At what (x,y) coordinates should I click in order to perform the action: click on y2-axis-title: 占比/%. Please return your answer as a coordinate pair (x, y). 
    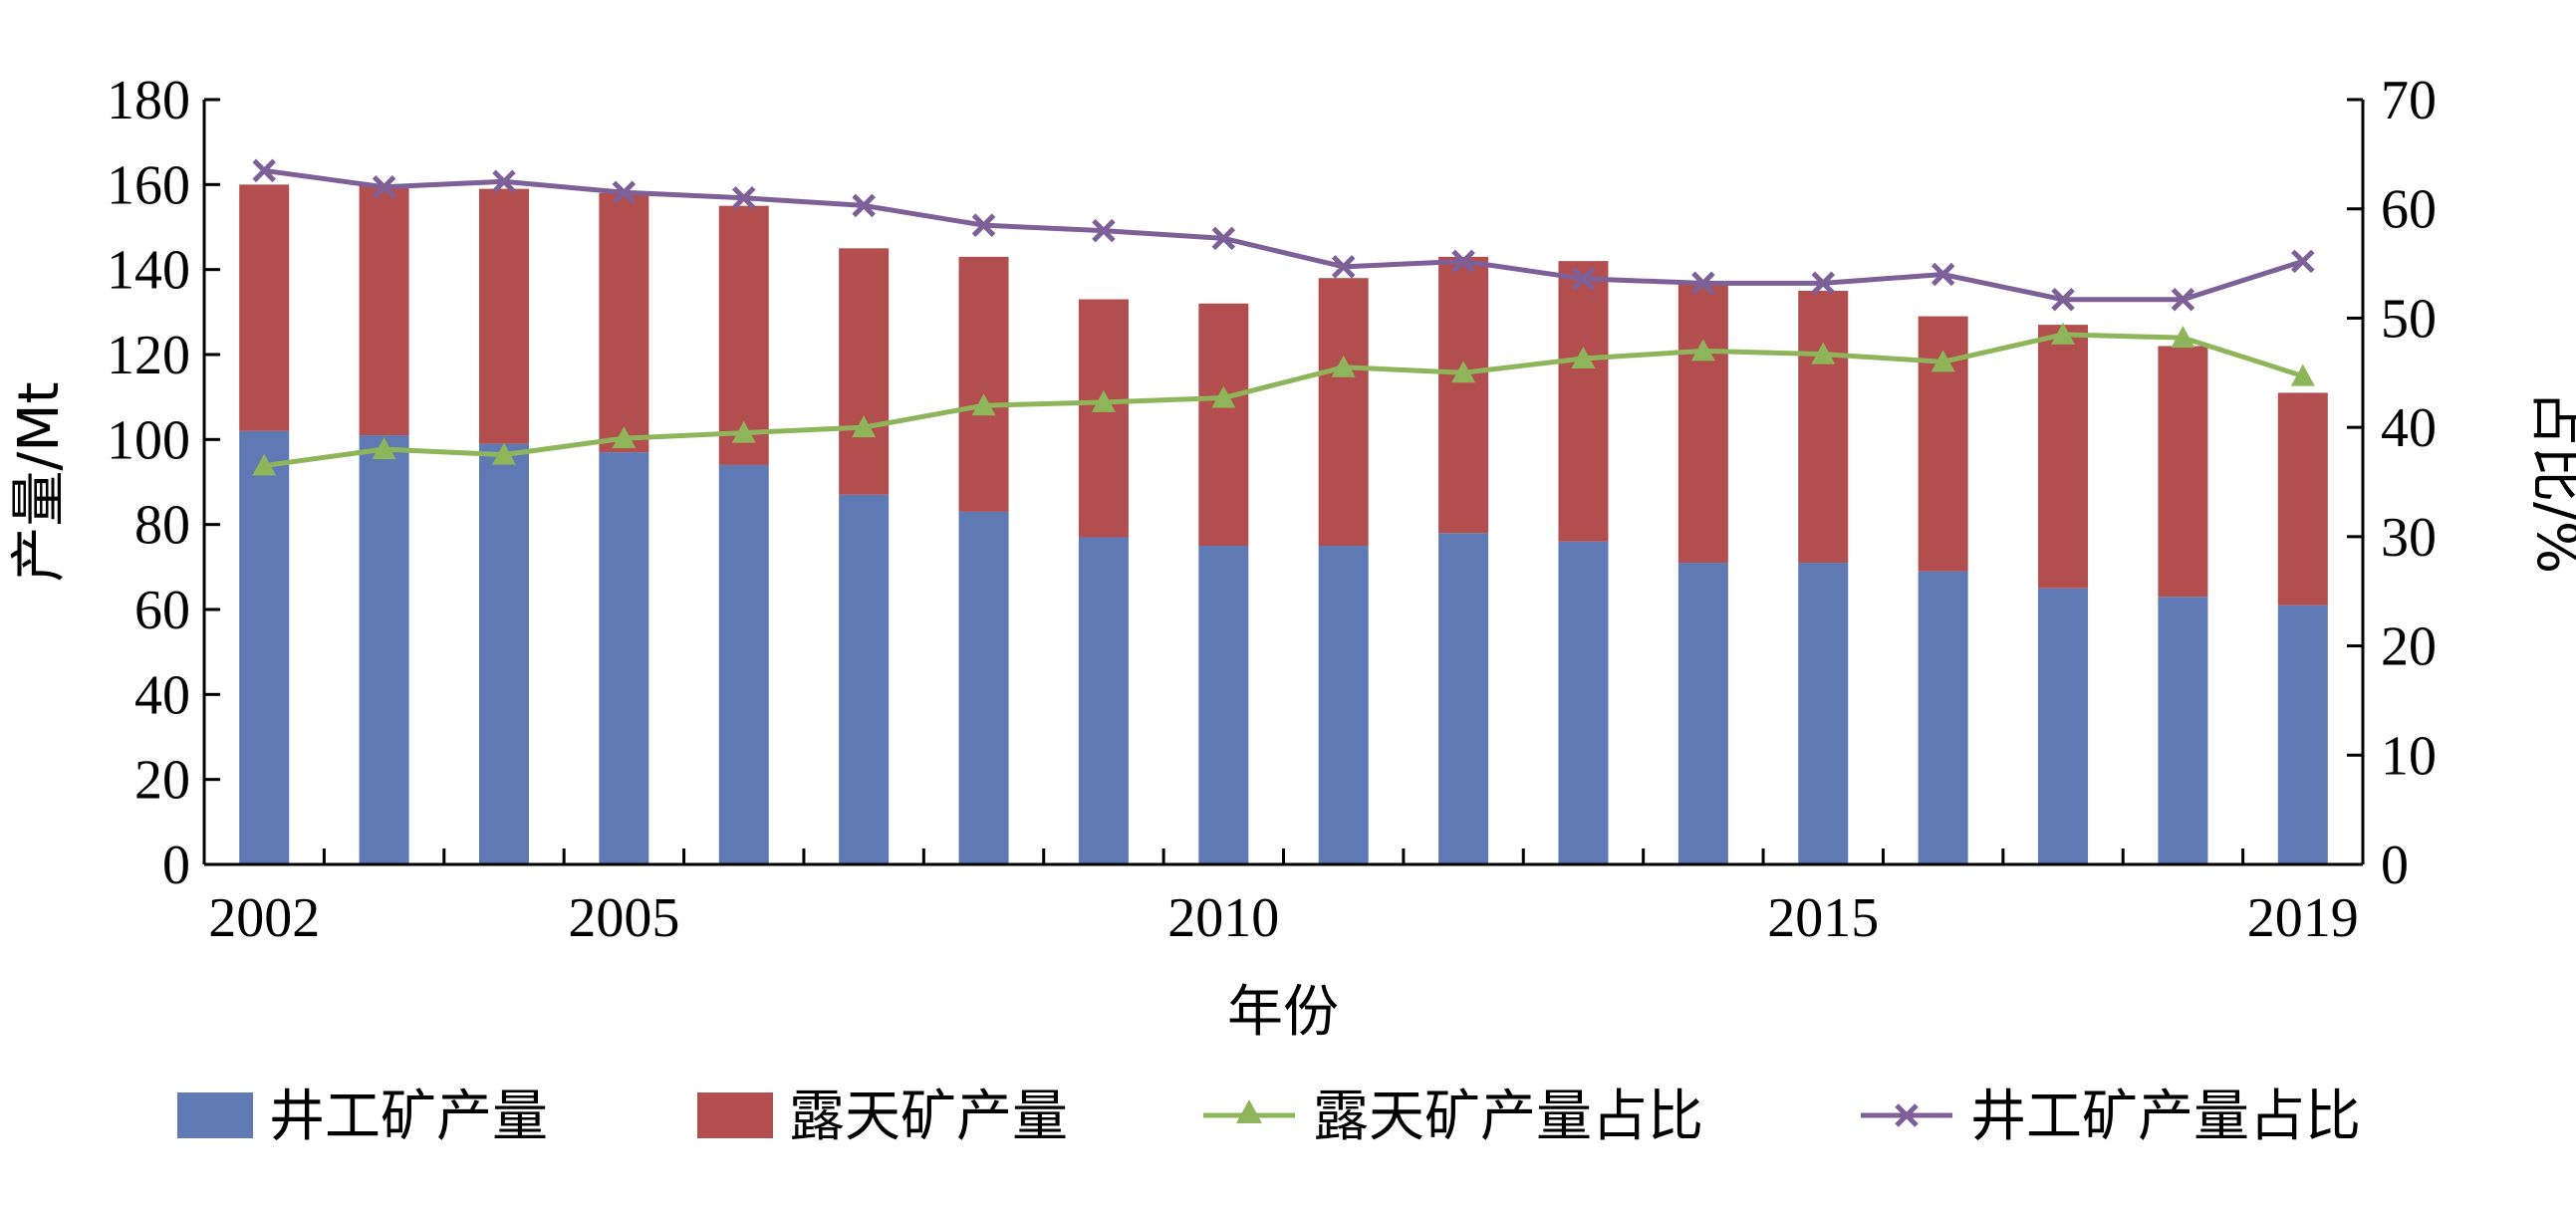
    Looking at the image, I should click on (2550, 482).